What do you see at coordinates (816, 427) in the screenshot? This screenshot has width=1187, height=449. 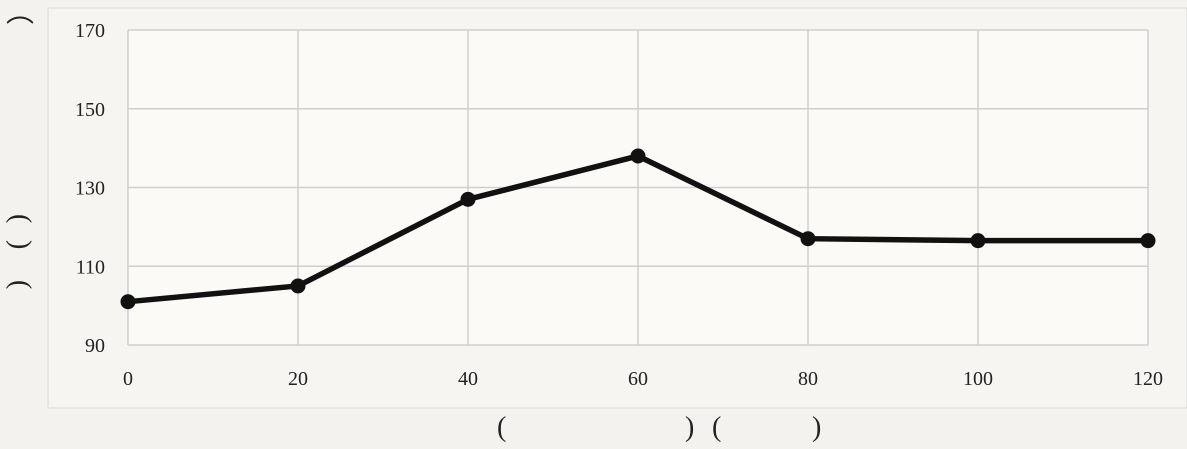 I see `x-axis-paren-close-2: )` at bounding box center [816, 427].